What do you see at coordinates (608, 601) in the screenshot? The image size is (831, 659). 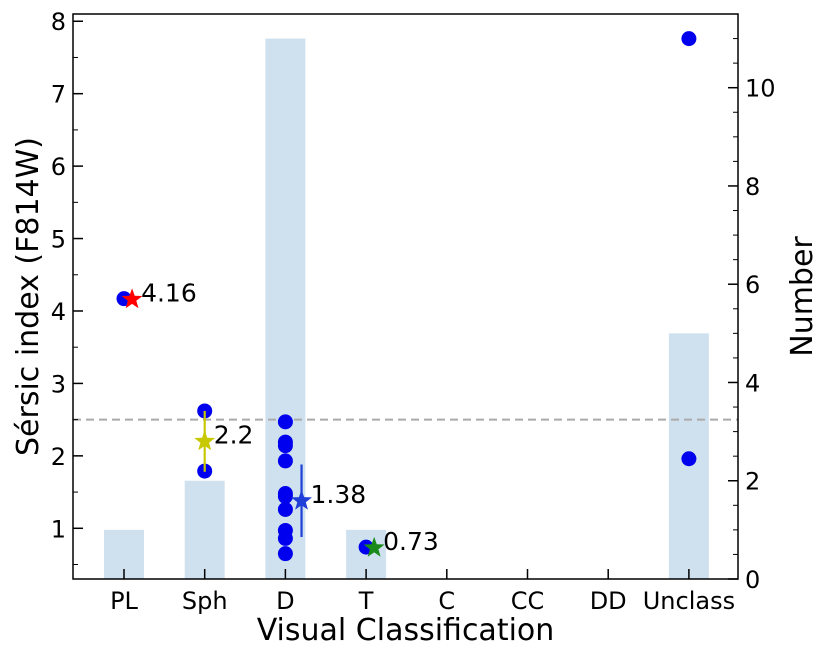 I see `x-tick-label: DD` at bounding box center [608, 601].